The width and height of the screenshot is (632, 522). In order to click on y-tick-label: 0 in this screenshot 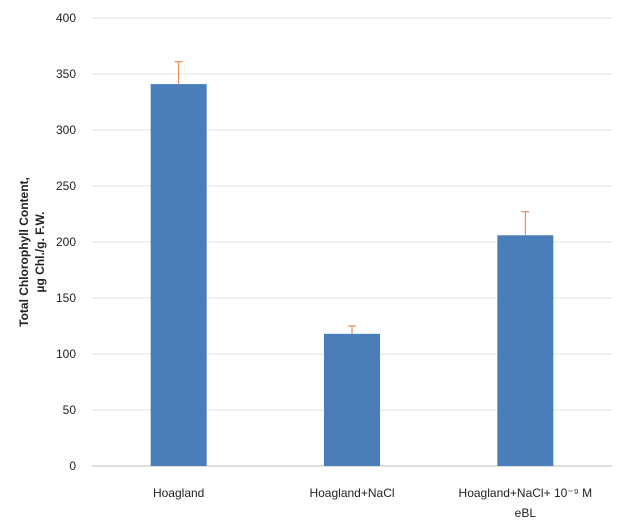, I will do `click(72, 466)`.